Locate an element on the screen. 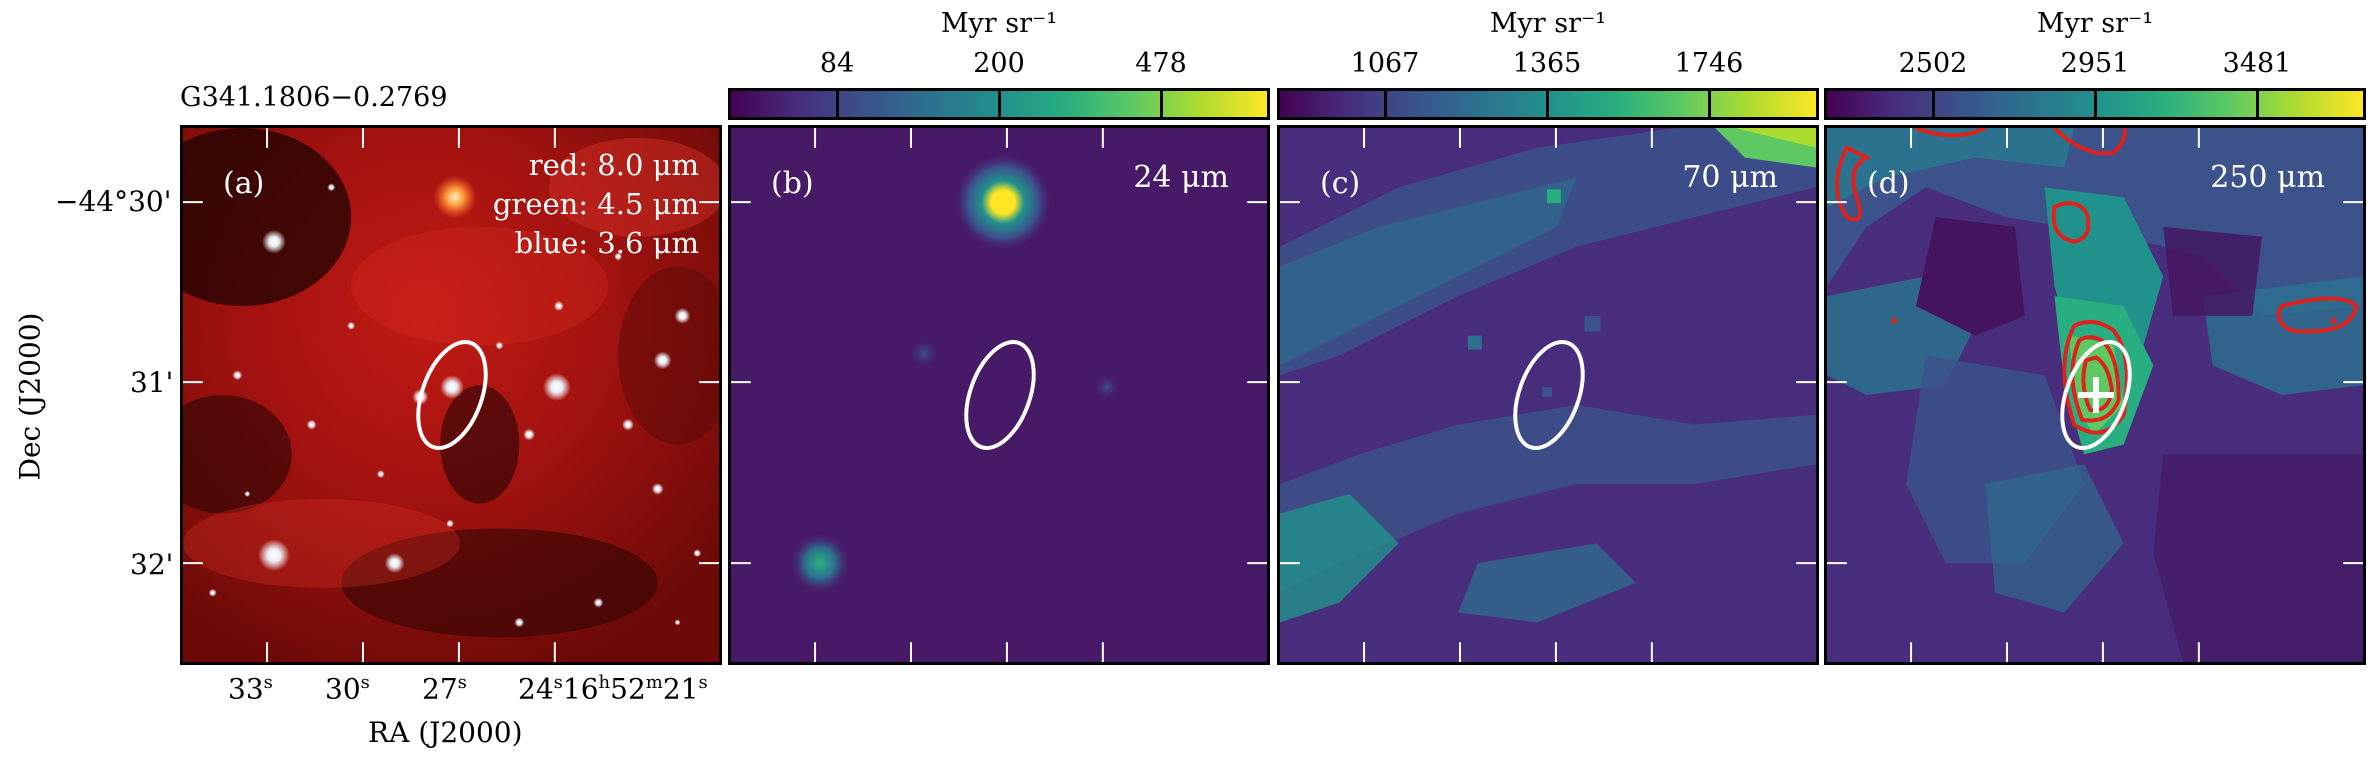  panel-b-wavelength: 24 μm is located at coordinates (1181, 177).